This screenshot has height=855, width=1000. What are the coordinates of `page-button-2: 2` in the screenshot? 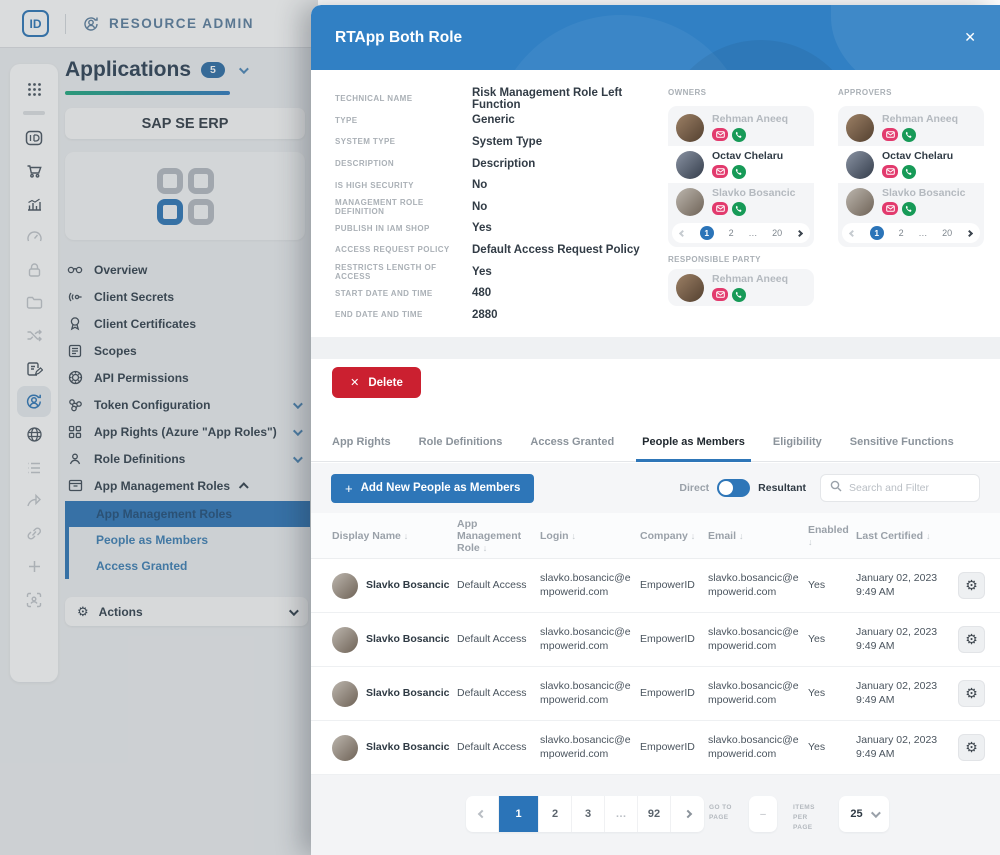 It's located at (555, 814).